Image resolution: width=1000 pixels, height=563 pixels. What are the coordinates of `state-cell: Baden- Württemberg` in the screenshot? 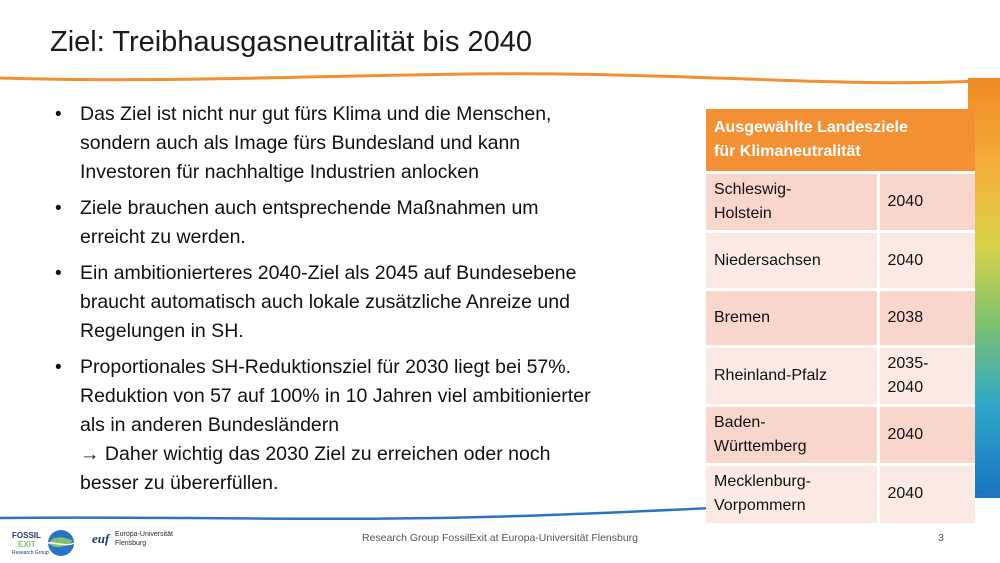 It's located at (793, 434).